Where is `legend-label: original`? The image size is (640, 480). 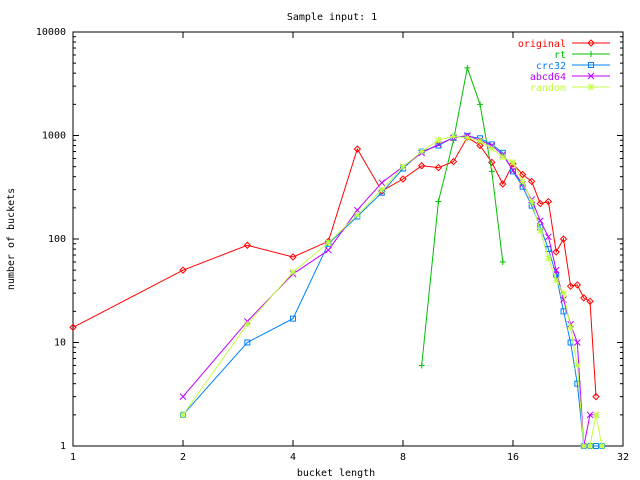
legend-label: original is located at coordinates (542, 44).